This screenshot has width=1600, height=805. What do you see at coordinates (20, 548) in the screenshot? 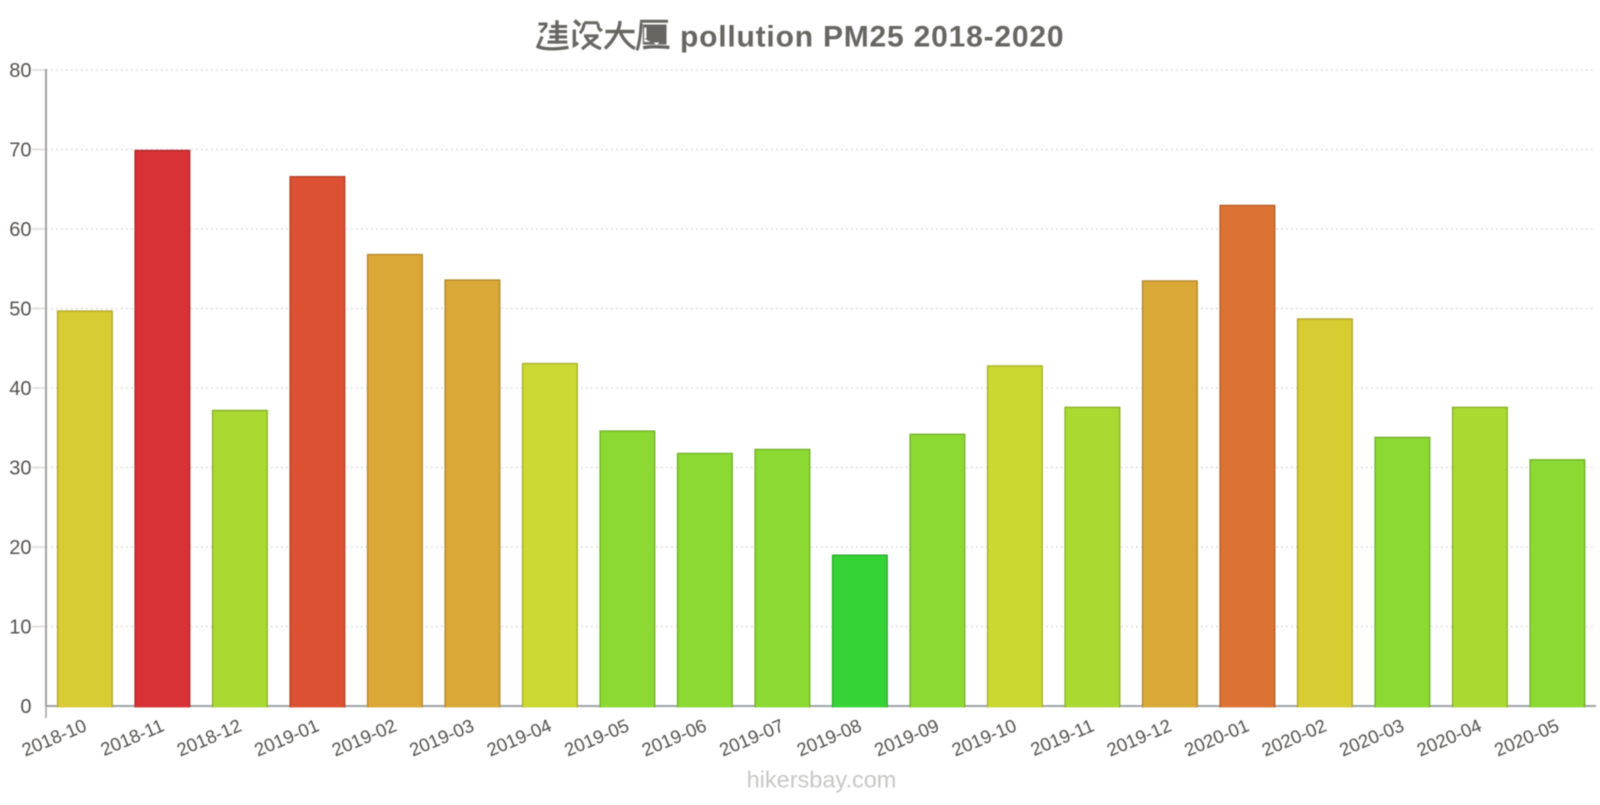
I see `svg-text: 20` at bounding box center [20, 548].